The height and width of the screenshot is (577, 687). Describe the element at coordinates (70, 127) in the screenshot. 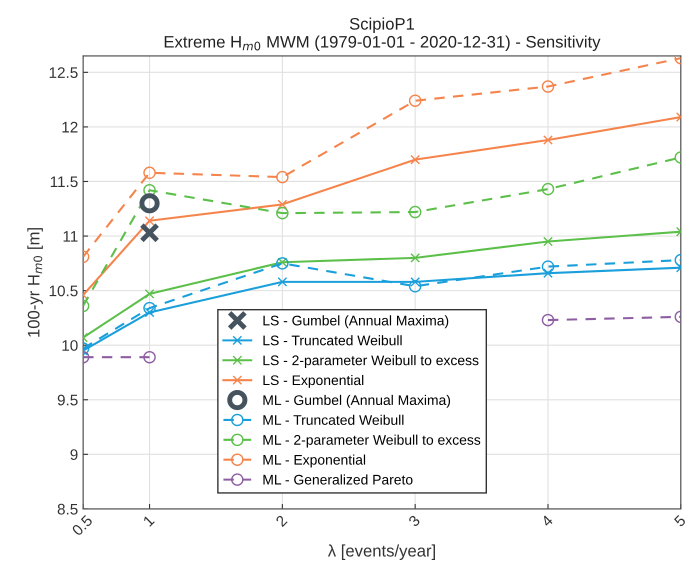

I see `y-tick-label: 12` at that location.